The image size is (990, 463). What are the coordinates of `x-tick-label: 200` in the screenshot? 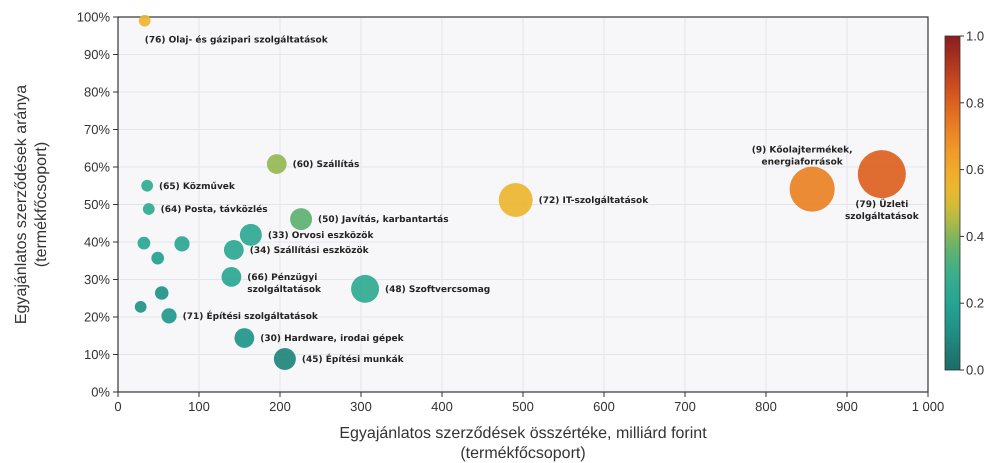 It's located at (280, 406).